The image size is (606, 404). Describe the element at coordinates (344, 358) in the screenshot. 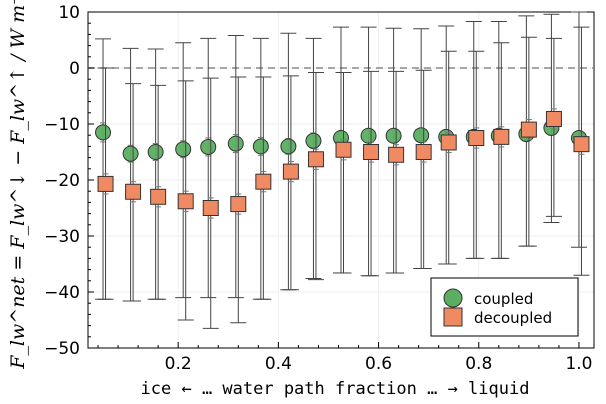

I see `x-axis-ticks: 0.2 0.4 0.6 0.8 1.0` at that location.